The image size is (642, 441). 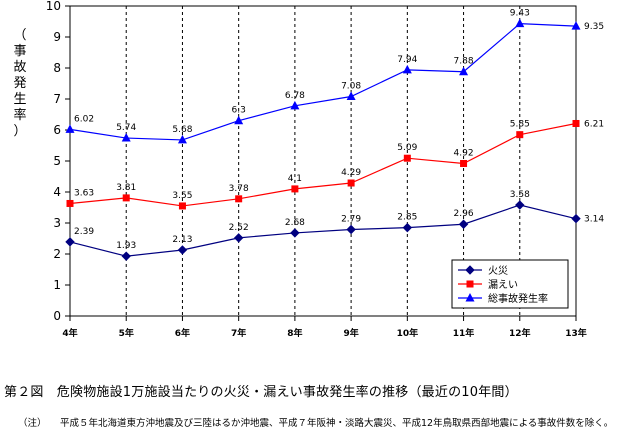 I want to click on y-tick-label: 5, so click(x=57, y=161).